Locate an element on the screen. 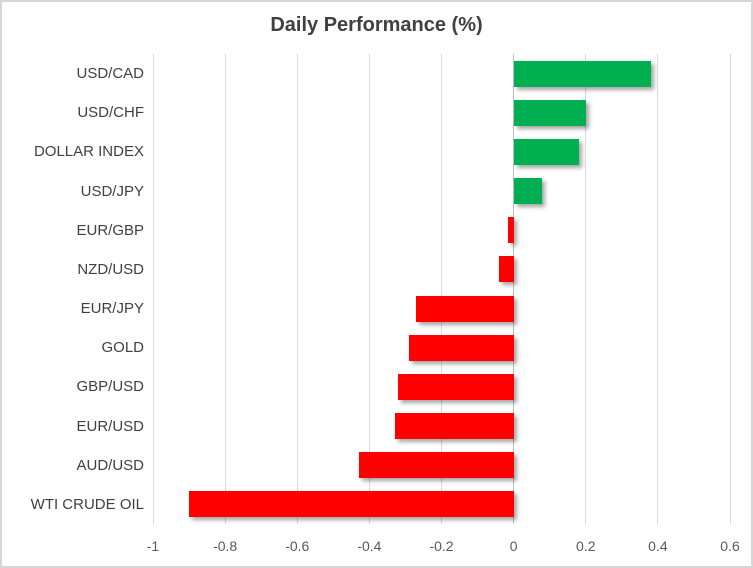  bar-usd-cad is located at coordinates (582, 73).